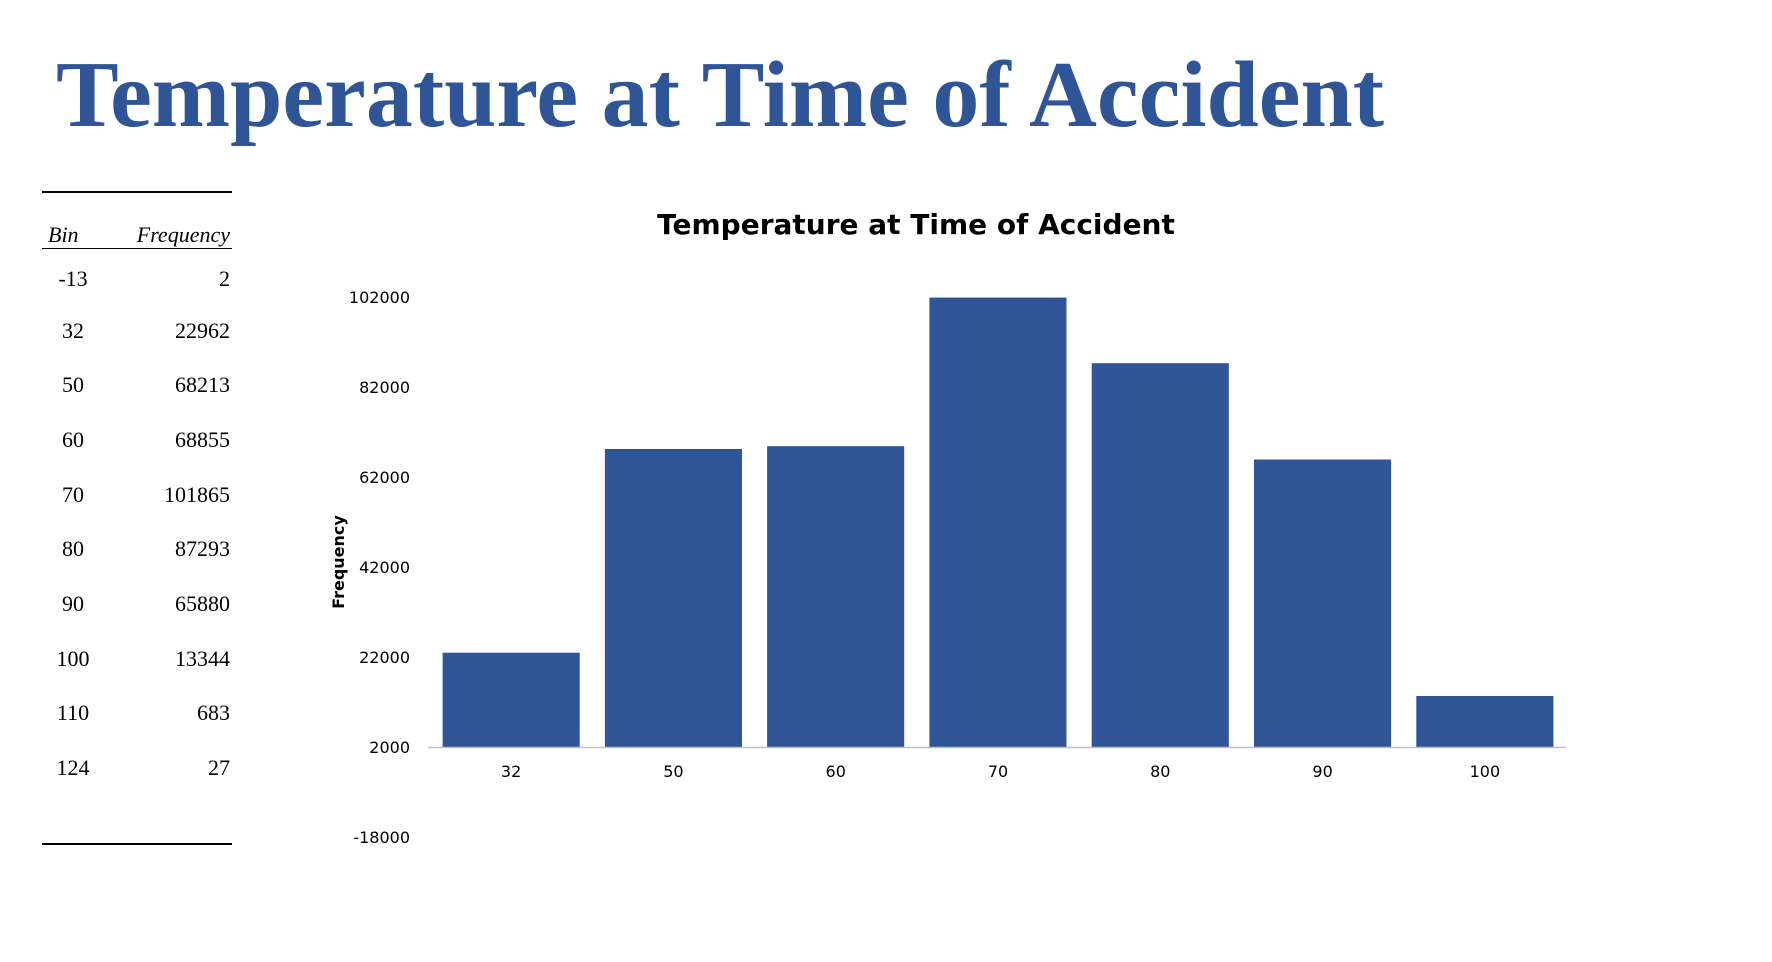 This screenshot has width=1772, height=962. I want to click on chart-title: Temperature at Time of Accident, so click(916, 224).